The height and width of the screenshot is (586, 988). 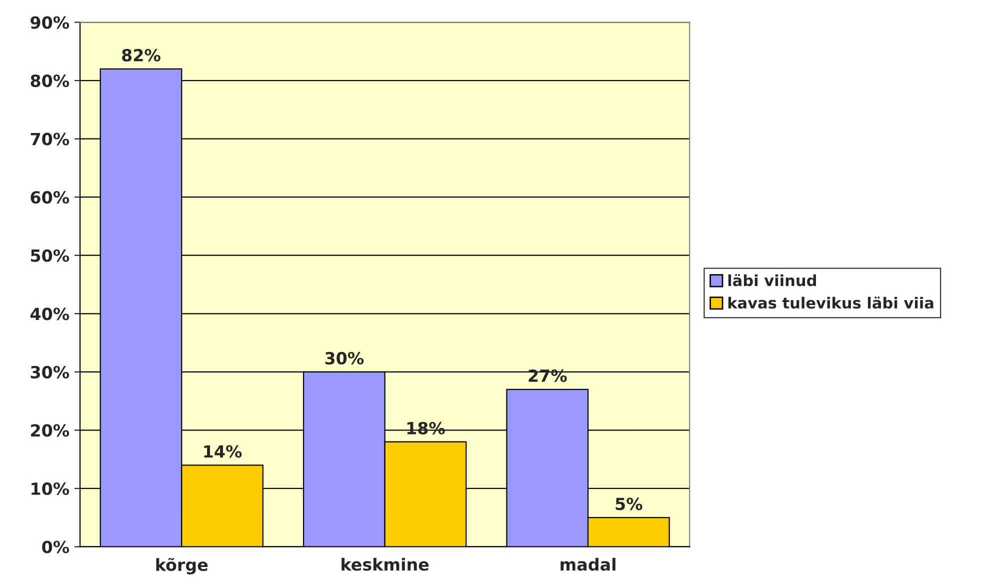 I want to click on y-tick-label: 30%, so click(x=50, y=372).